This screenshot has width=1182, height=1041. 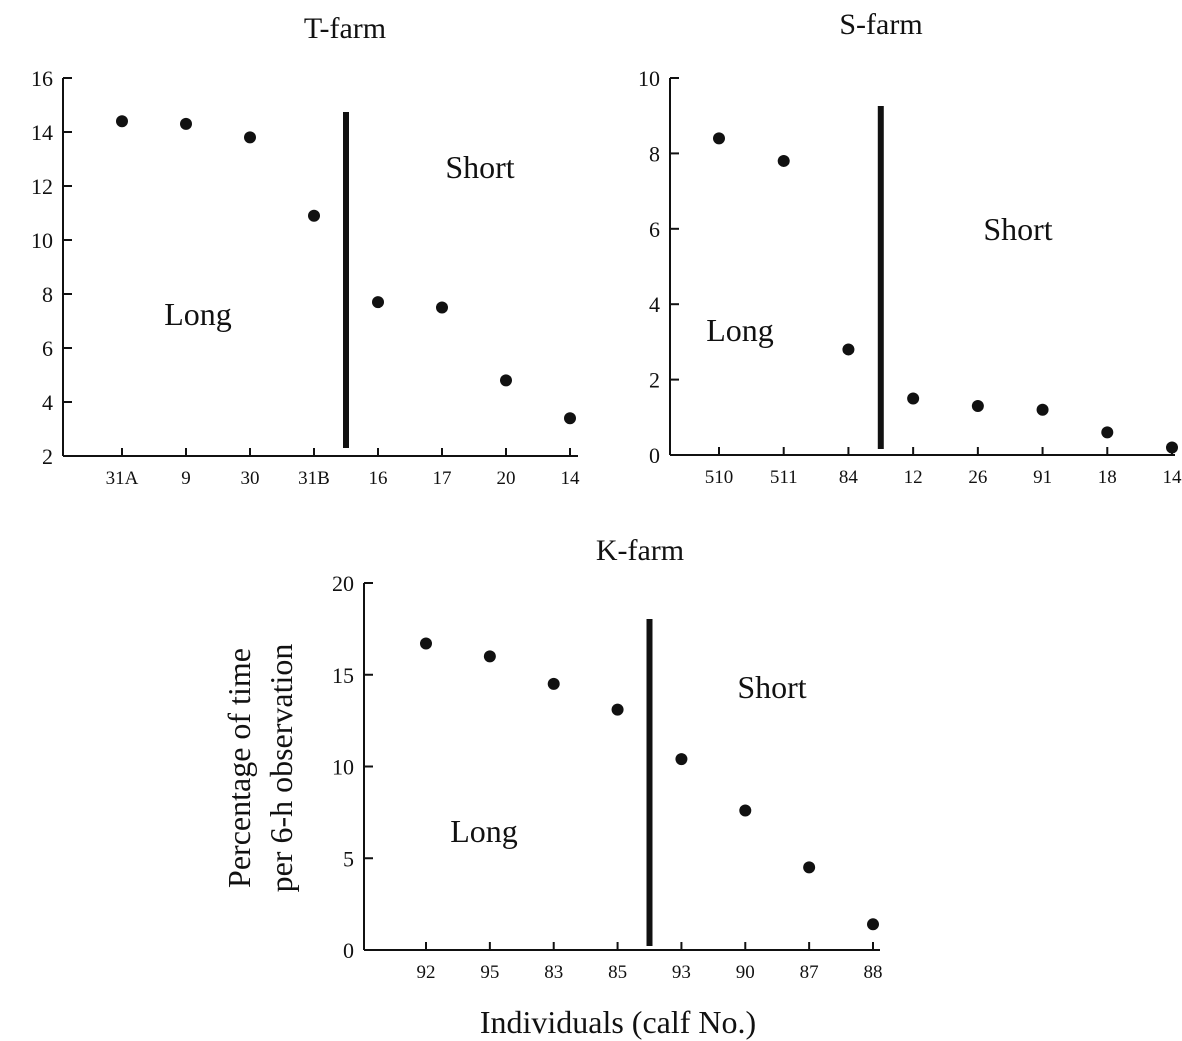 What do you see at coordinates (442, 478) in the screenshot?
I see `x-tick-label: 17` at bounding box center [442, 478].